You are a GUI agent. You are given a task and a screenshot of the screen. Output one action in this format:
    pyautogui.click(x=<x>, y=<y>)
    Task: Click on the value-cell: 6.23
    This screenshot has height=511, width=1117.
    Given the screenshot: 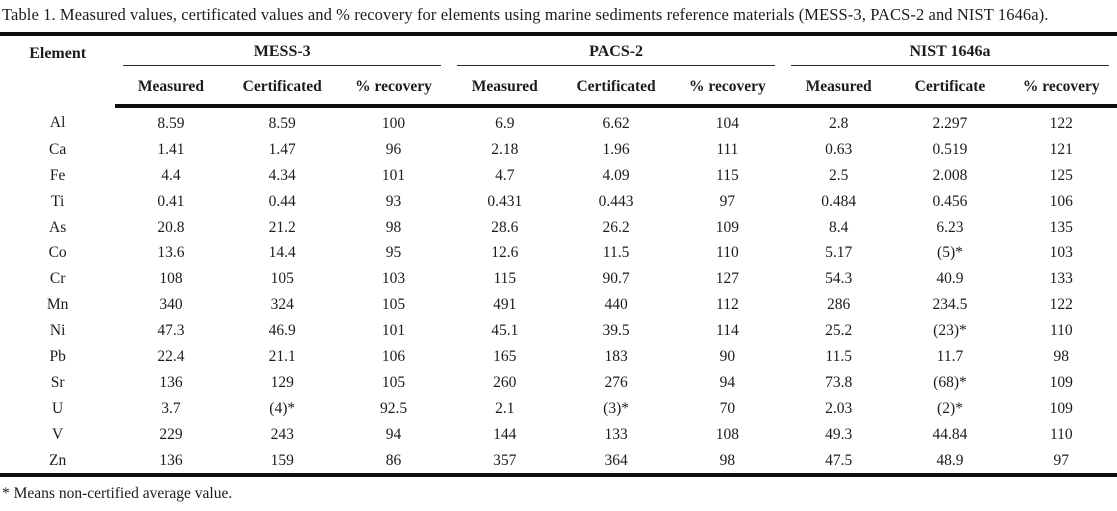 What is the action you would take?
    pyautogui.click(x=950, y=227)
    